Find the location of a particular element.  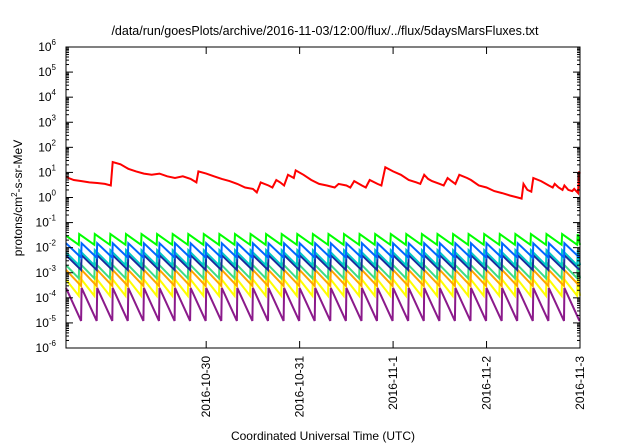

y-axis-label-suffix: -s-sr-MeV is located at coordinates (18, 166).